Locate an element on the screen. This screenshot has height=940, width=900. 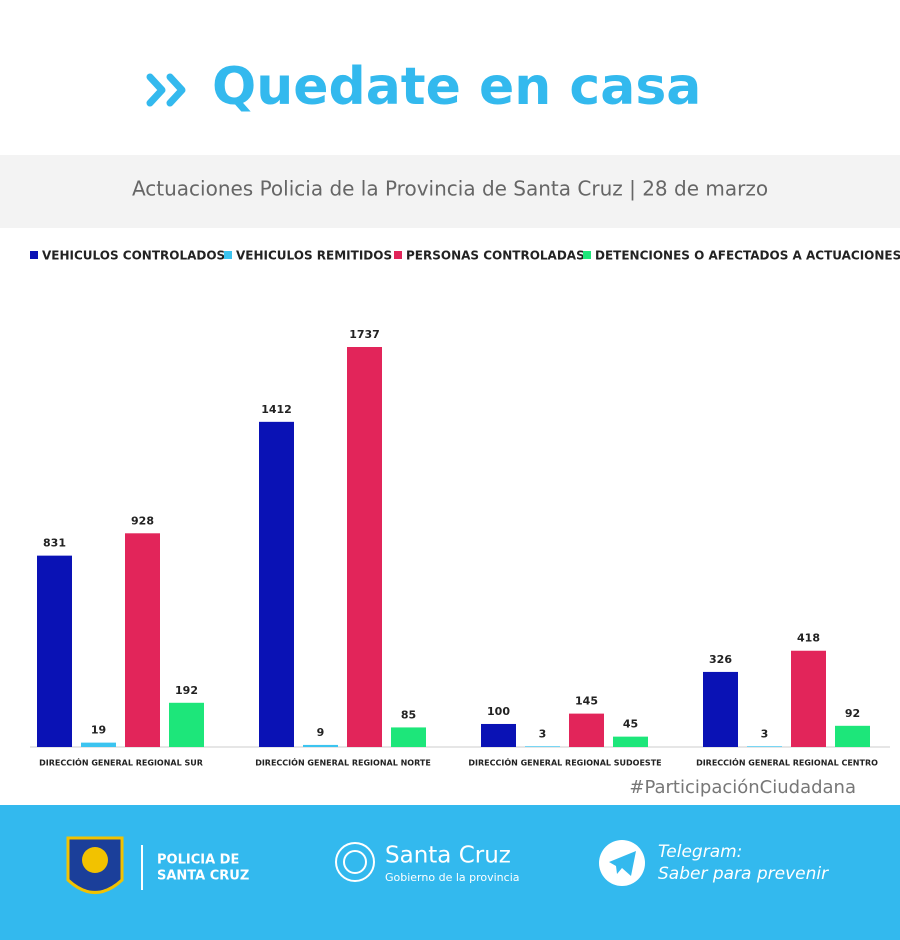
legend-label: VEHICULOS CONTROLADOS is located at coordinates (133, 256).